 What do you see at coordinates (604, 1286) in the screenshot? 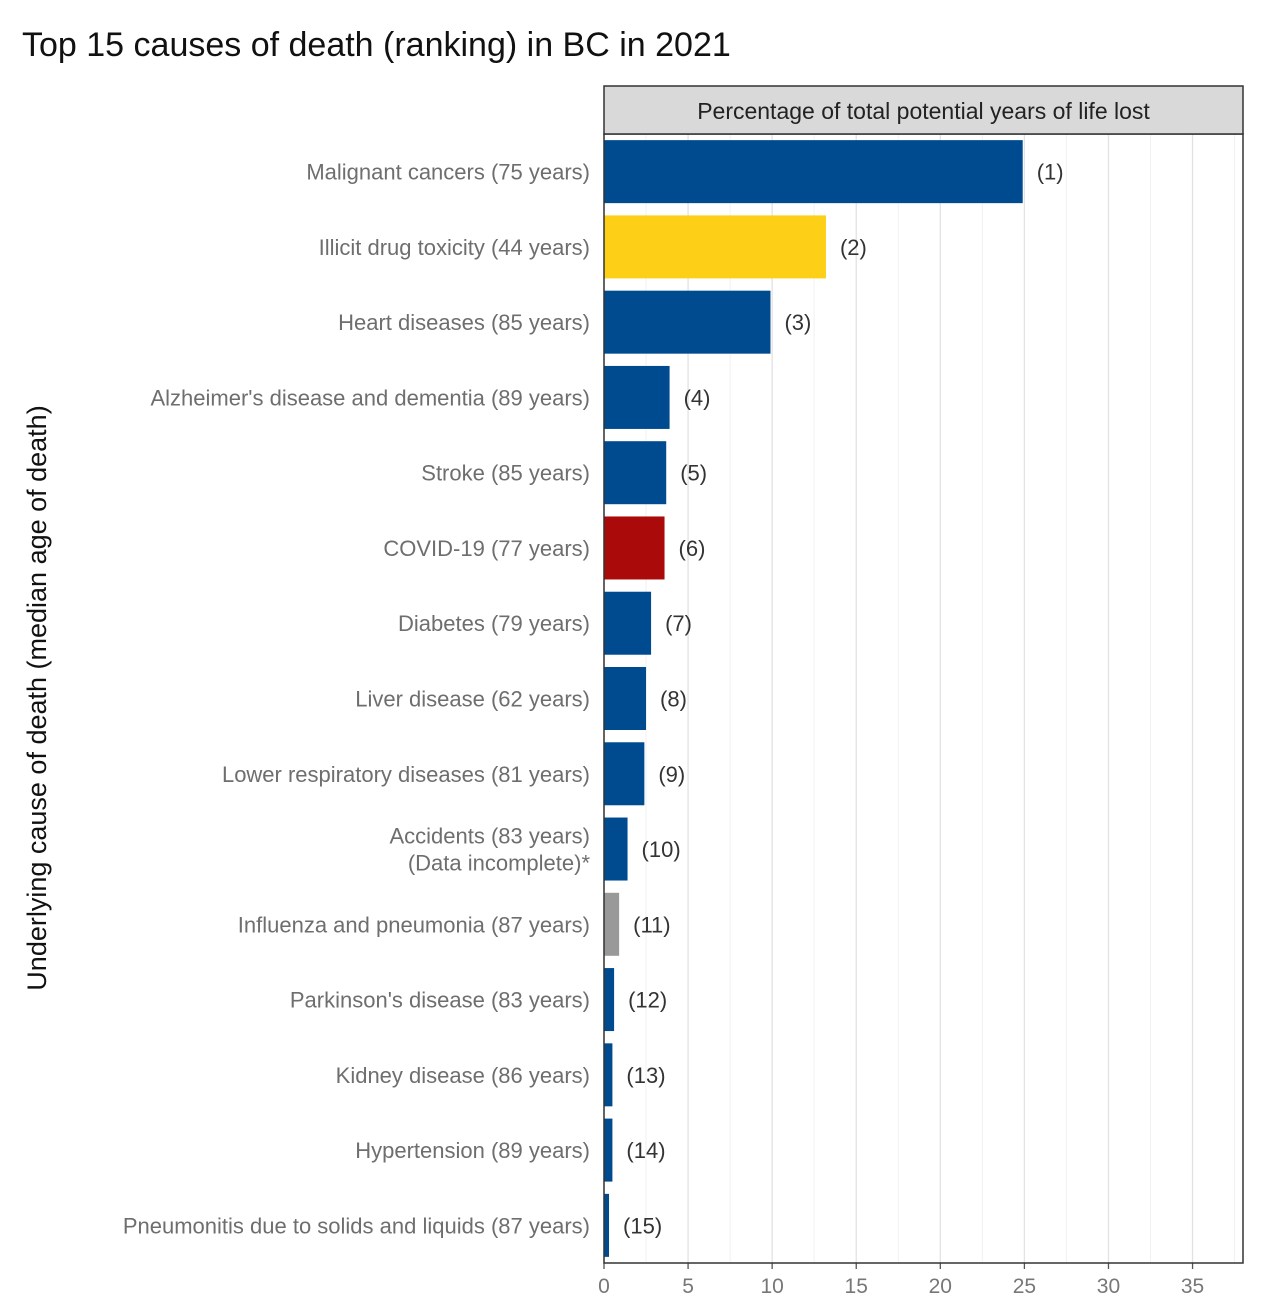
I see `x-tick-label: 0` at bounding box center [604, 1286].